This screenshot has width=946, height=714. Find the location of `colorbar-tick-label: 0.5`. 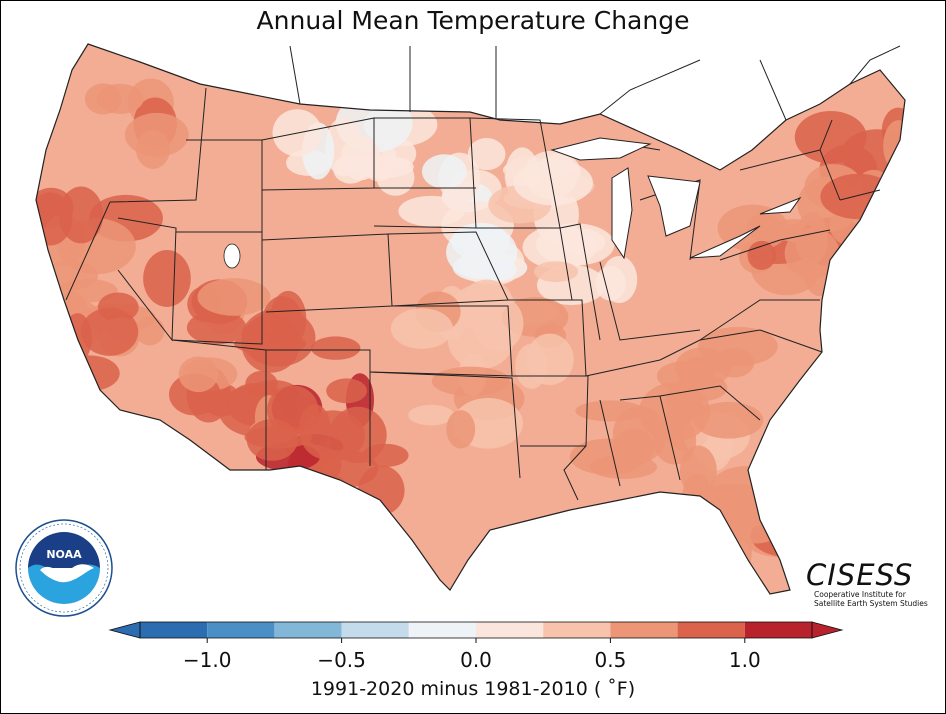

colorbar-tick-label: 0.5 is located at coordinates (610, 660).